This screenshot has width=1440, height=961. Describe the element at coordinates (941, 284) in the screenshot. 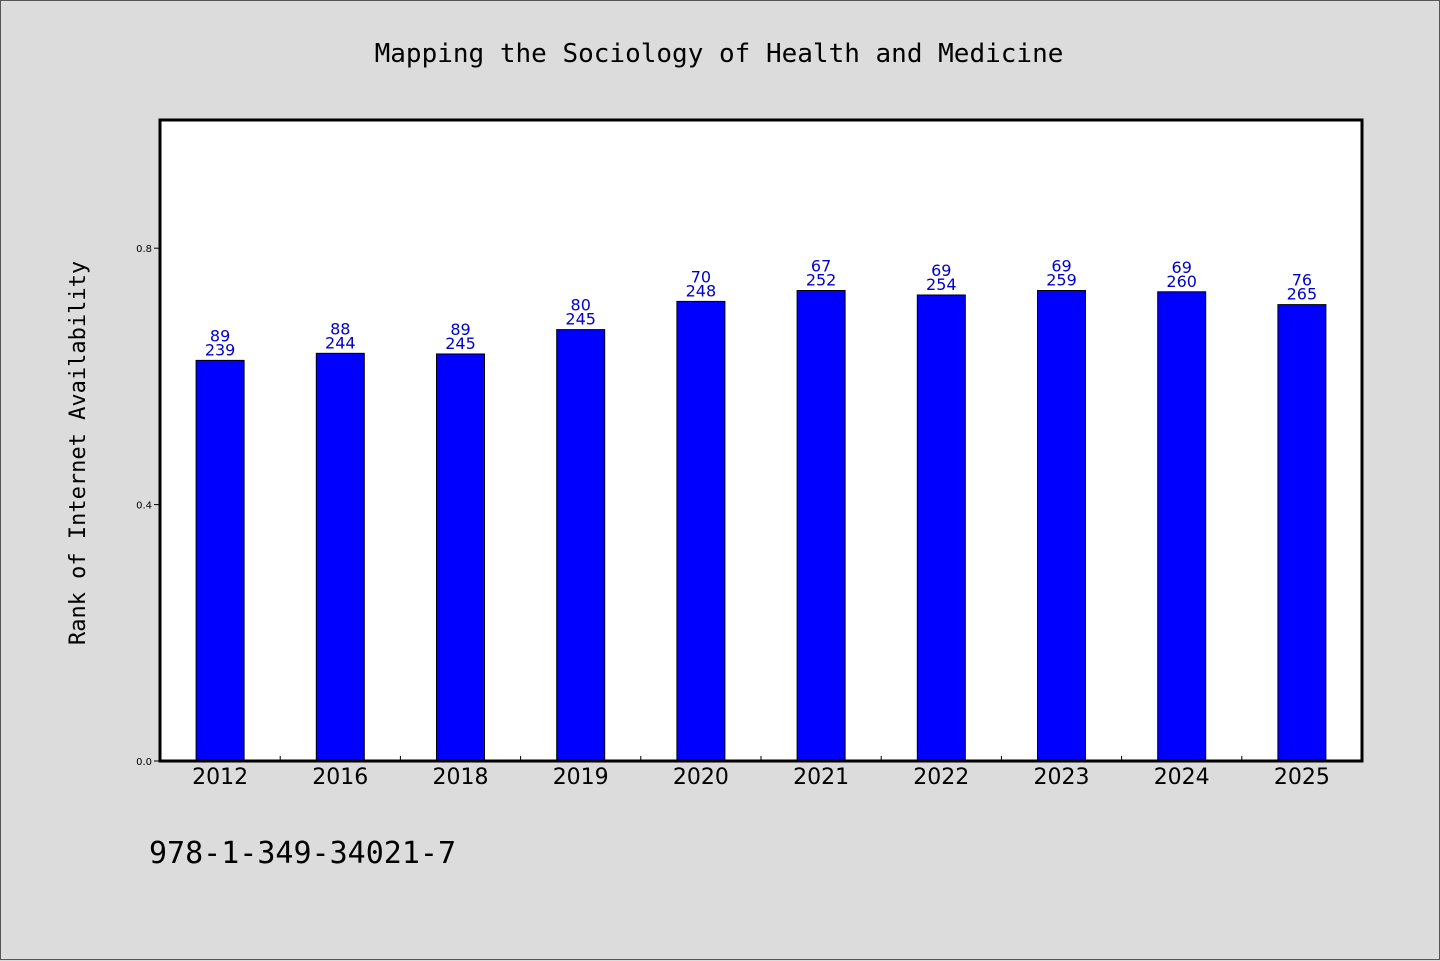

I see `bar-label-bottom-2022: 254` at that location.